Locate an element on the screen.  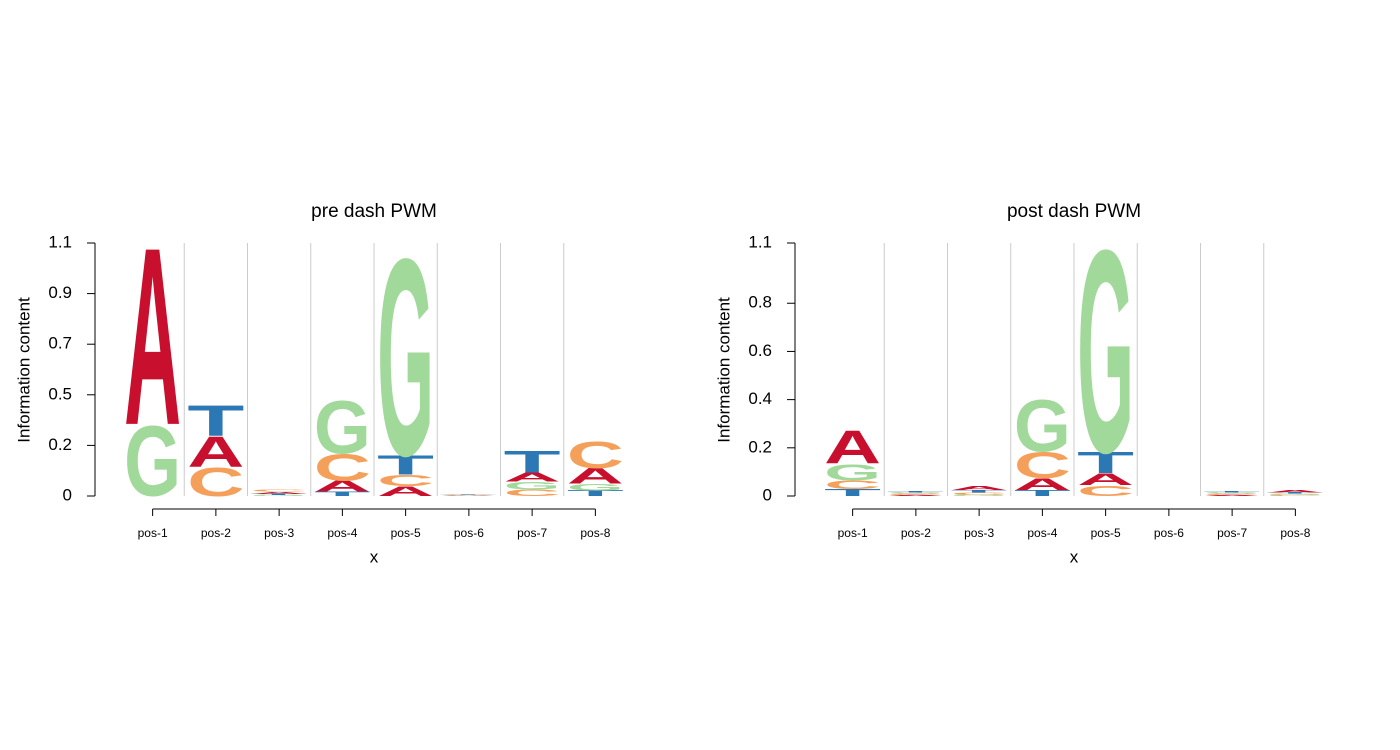
chart-title: post dash PWM is located at coordinates (1074, 211).